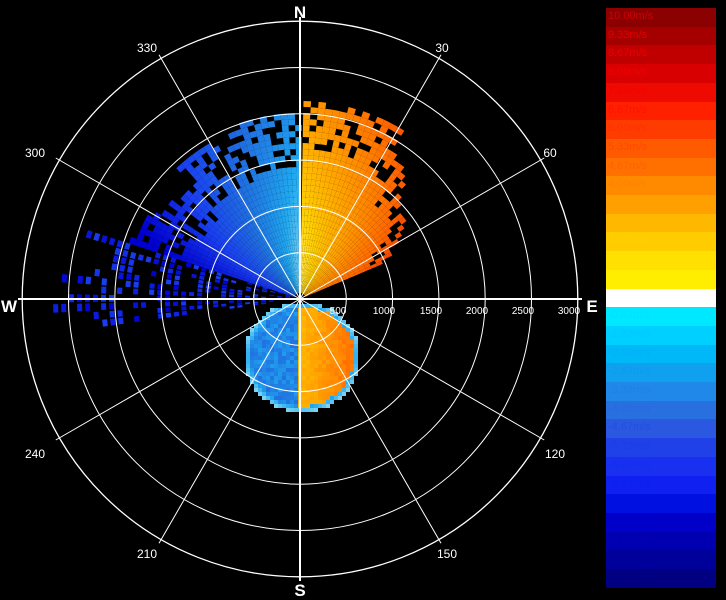 The image size is (726, 600). What do you see at coordinates (661, 242) in the screenshot?
I see `colorbar-swatch` at bounding box center [661, 242].